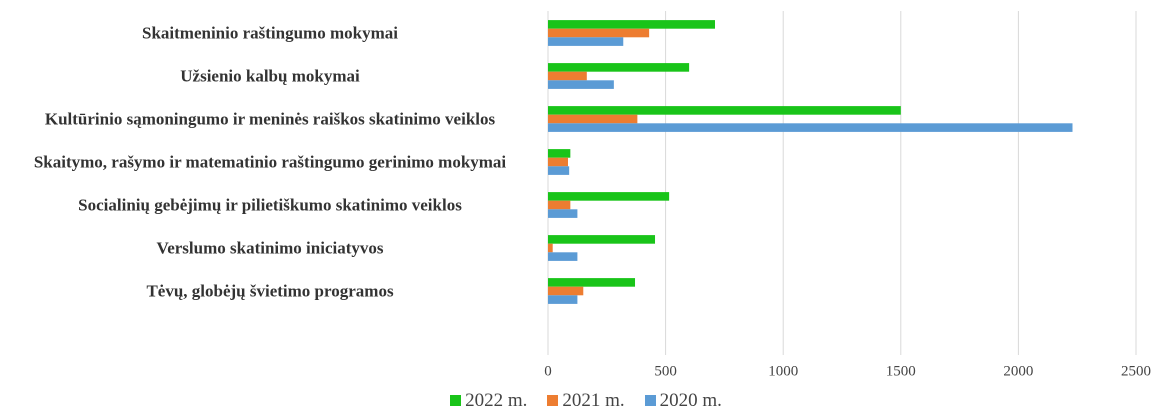  Describe the element at coordinates (270, 291) in the screenshot. I see `category-label: Tėvų, globėjų švietimo programos` at that location.